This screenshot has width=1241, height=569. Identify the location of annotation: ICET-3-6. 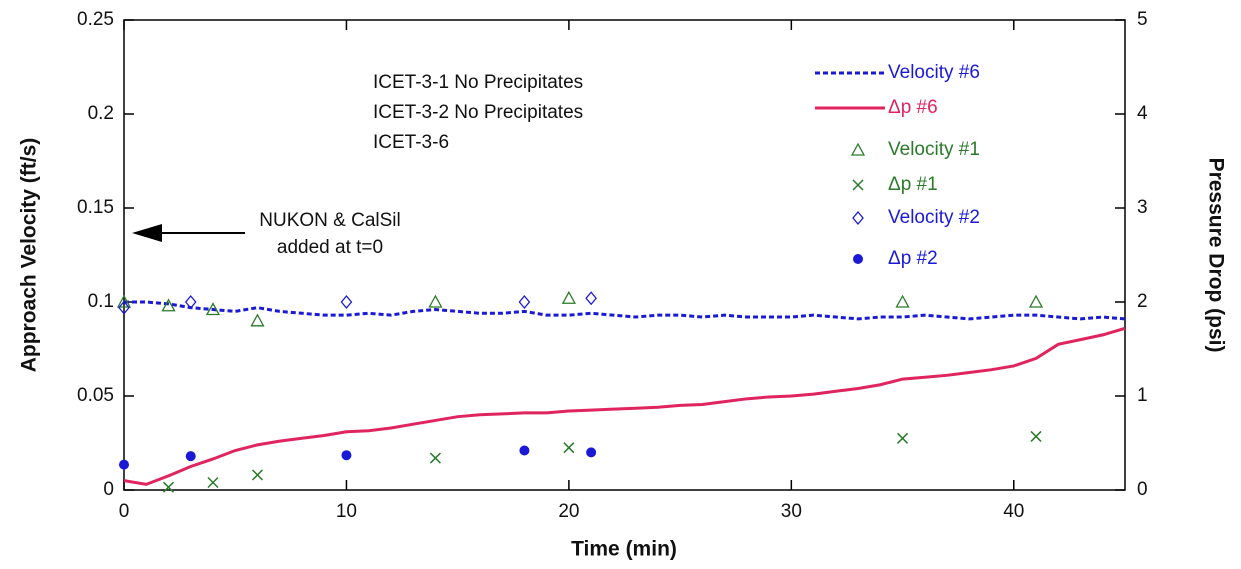
(411, 142).